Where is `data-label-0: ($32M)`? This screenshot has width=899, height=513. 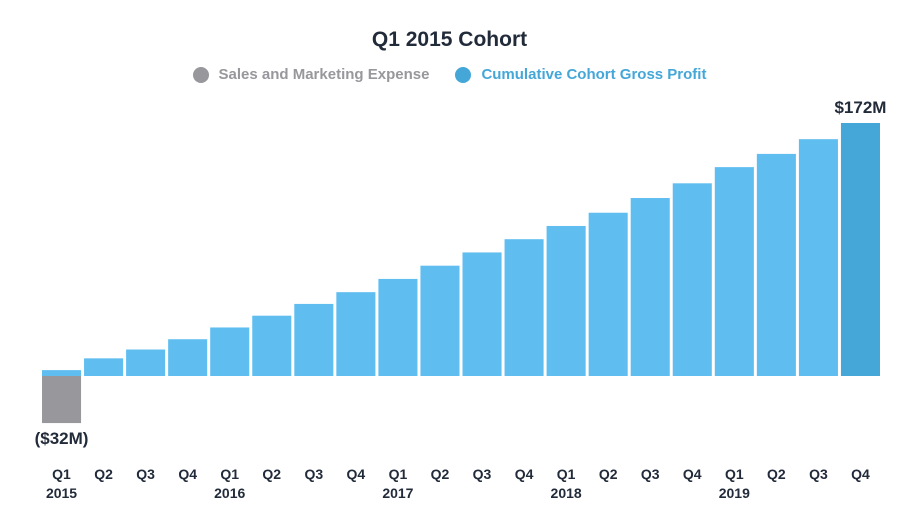
data-label-0: ($32M) is located at coordinates (62, 438).